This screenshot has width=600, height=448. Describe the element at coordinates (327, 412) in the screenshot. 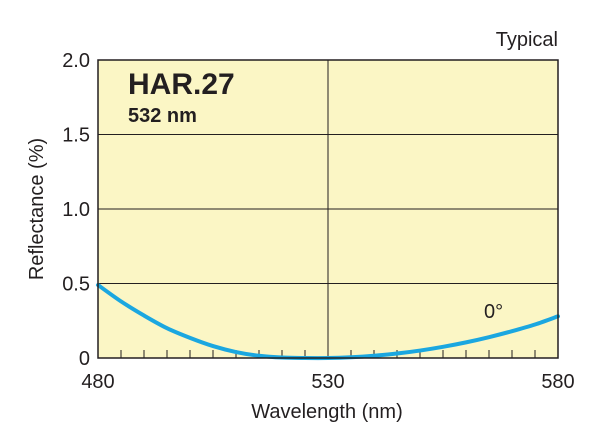

I see `x-axis-label: Wavelength (nm)` at that location.